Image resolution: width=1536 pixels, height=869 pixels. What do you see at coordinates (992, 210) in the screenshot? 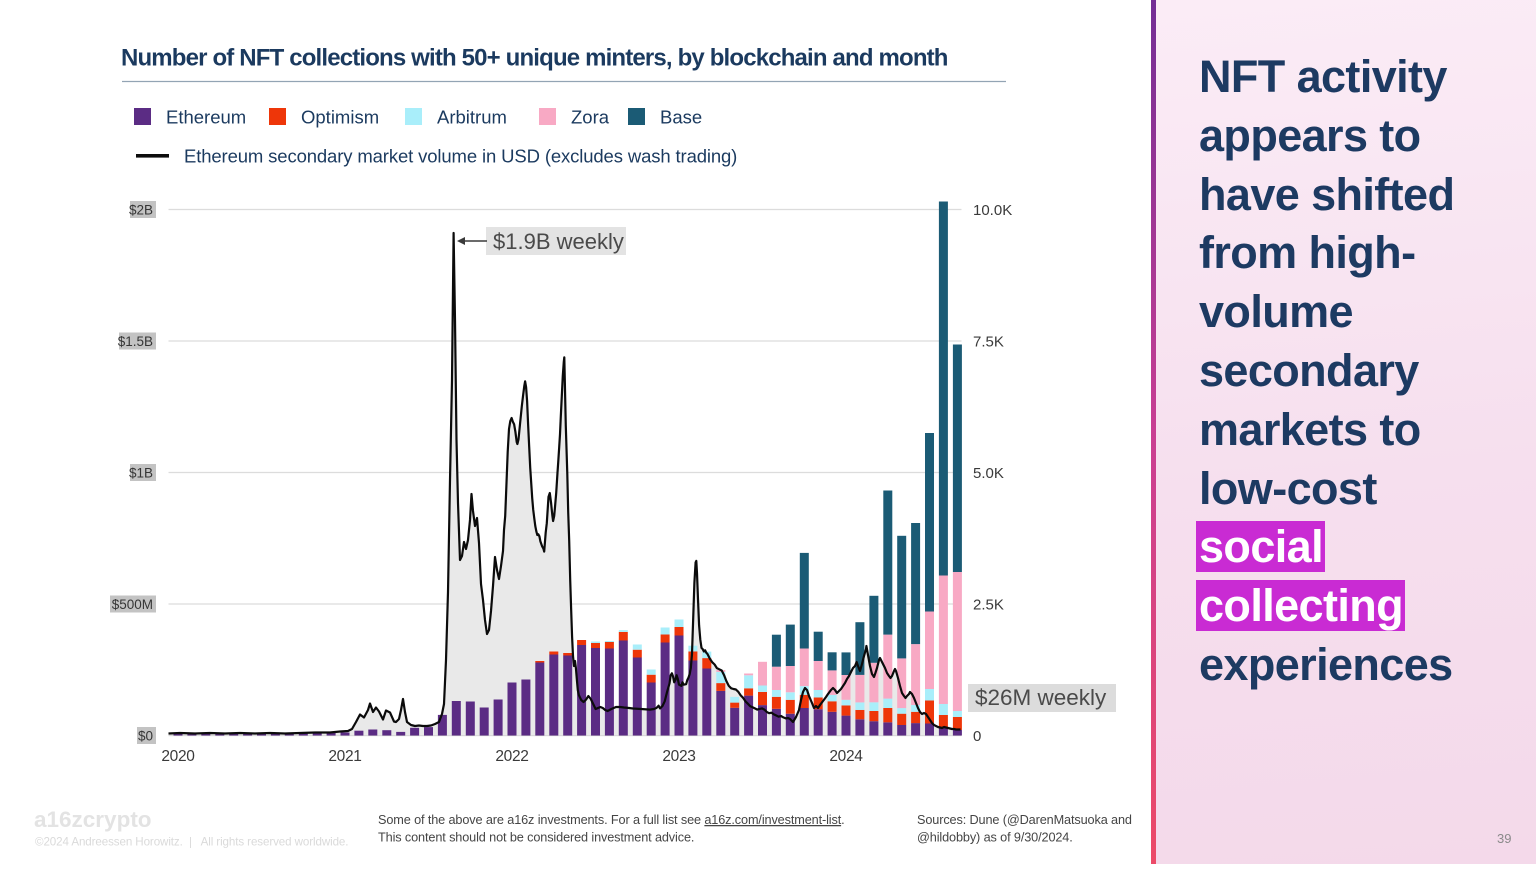
I see `svg-text: 10.0K` at bounding box center [992, 210].